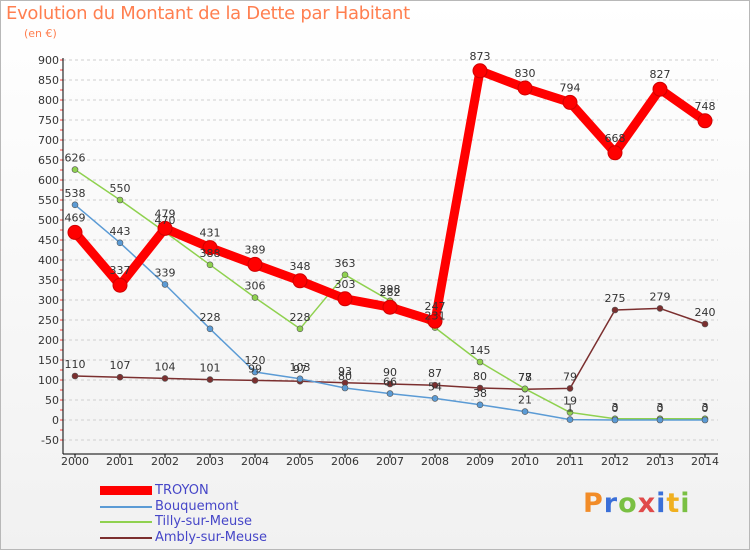  What do you see at coordinates (197, 506) in the screenshot?
I see `legend-label-bouquemont: Bouquemont` at bounding box center [197, 506].